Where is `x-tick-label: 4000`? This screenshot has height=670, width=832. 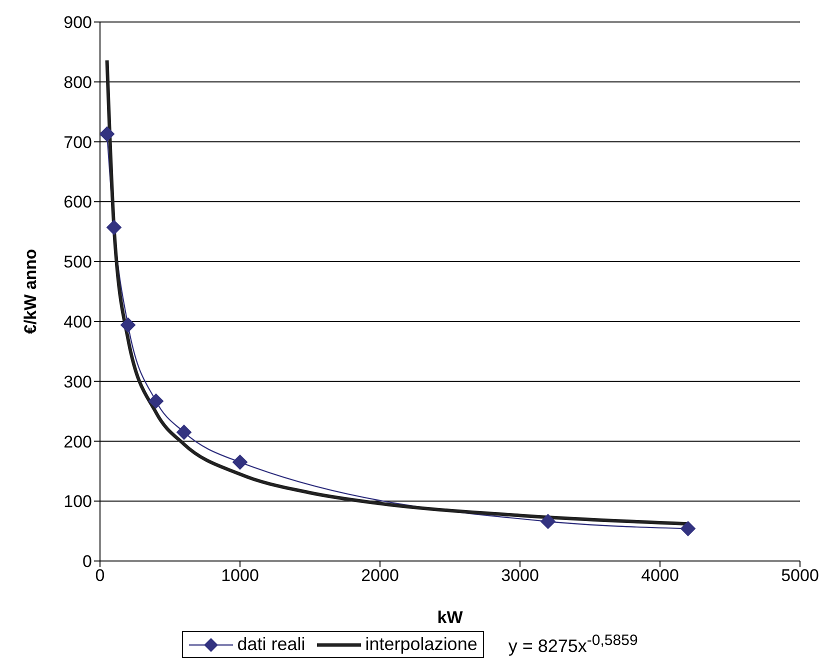 x-tick-label: 4000 is located at coordinates (660, 576).